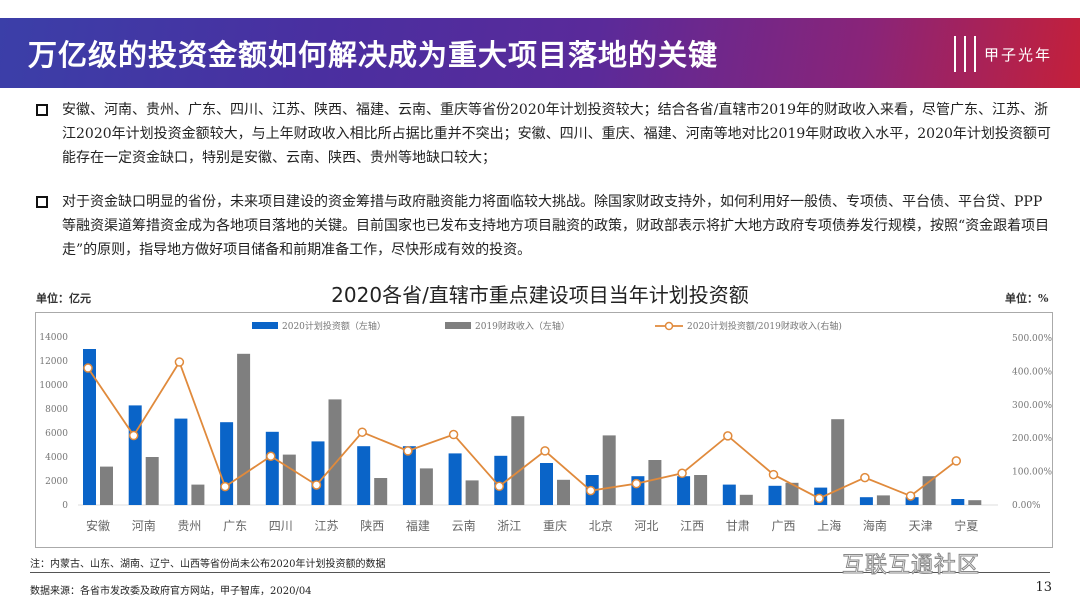 Image resolution: width=1080 pixels, height=608 pixels. What do you see at coordinates (1032, 372) in the screenshot?
I see `right-tick-label: 400.00%` at bounding box center [1032, 372].